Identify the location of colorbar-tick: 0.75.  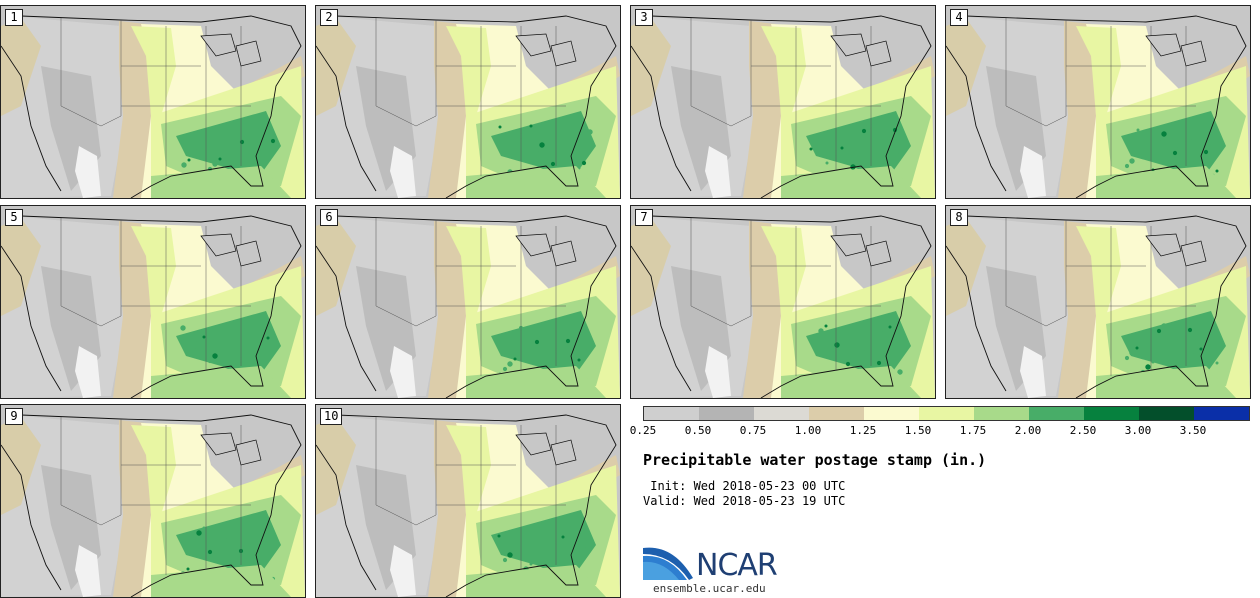
(753, 430).